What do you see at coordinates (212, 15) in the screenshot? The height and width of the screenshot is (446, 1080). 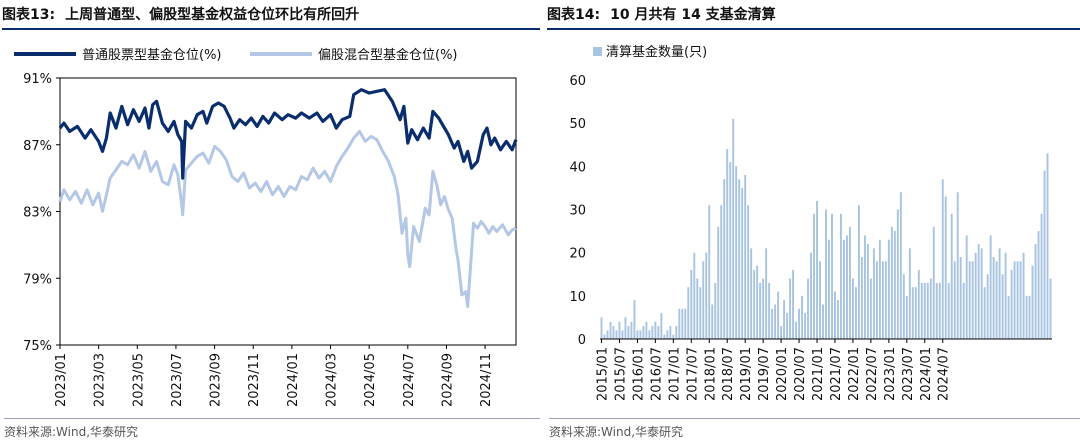 I see `left-title-text: 上周普通型、偏股型基金权益仓位环比有所回升` at bounding box center [212, 15].